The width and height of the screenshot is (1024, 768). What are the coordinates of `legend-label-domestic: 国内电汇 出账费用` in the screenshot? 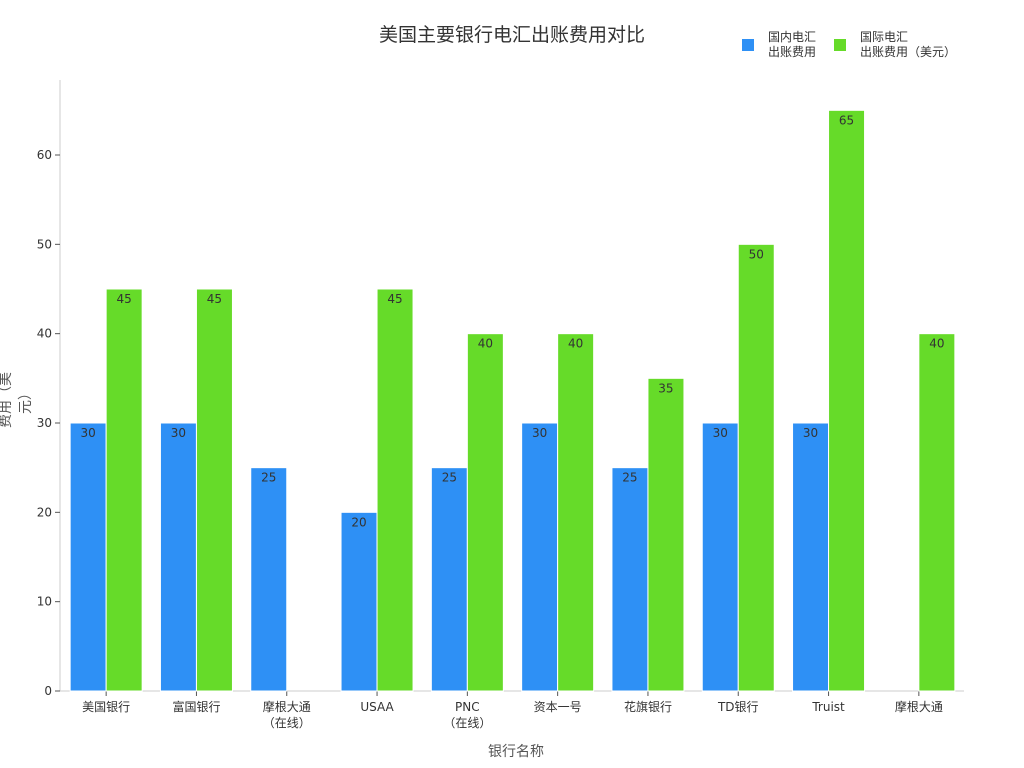 It's located at (792, 44).